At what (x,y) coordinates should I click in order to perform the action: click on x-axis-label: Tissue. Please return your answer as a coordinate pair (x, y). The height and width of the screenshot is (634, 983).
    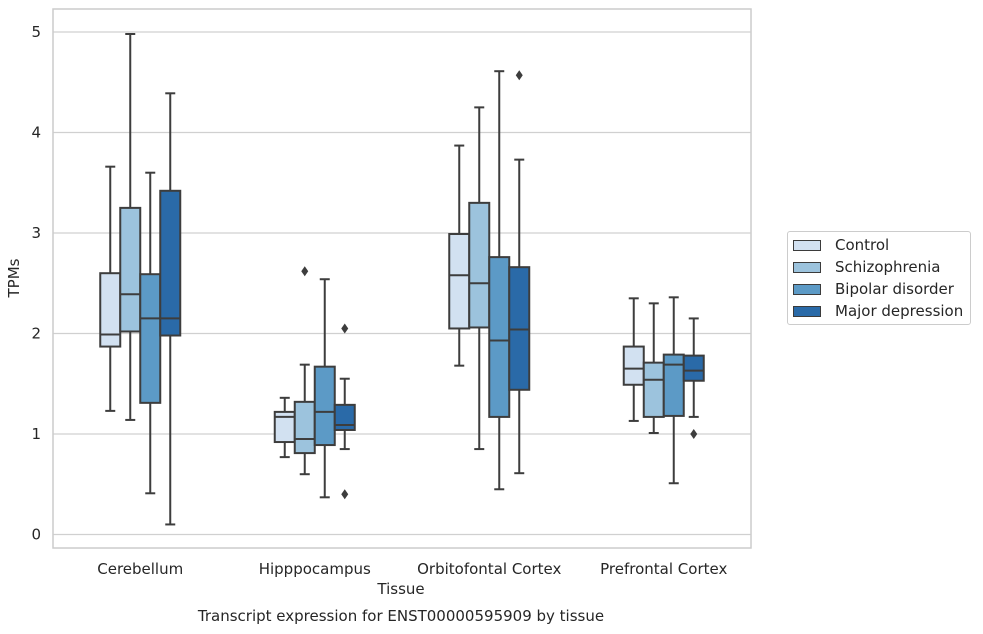
    Looking at the image, I should click on (401, 589).